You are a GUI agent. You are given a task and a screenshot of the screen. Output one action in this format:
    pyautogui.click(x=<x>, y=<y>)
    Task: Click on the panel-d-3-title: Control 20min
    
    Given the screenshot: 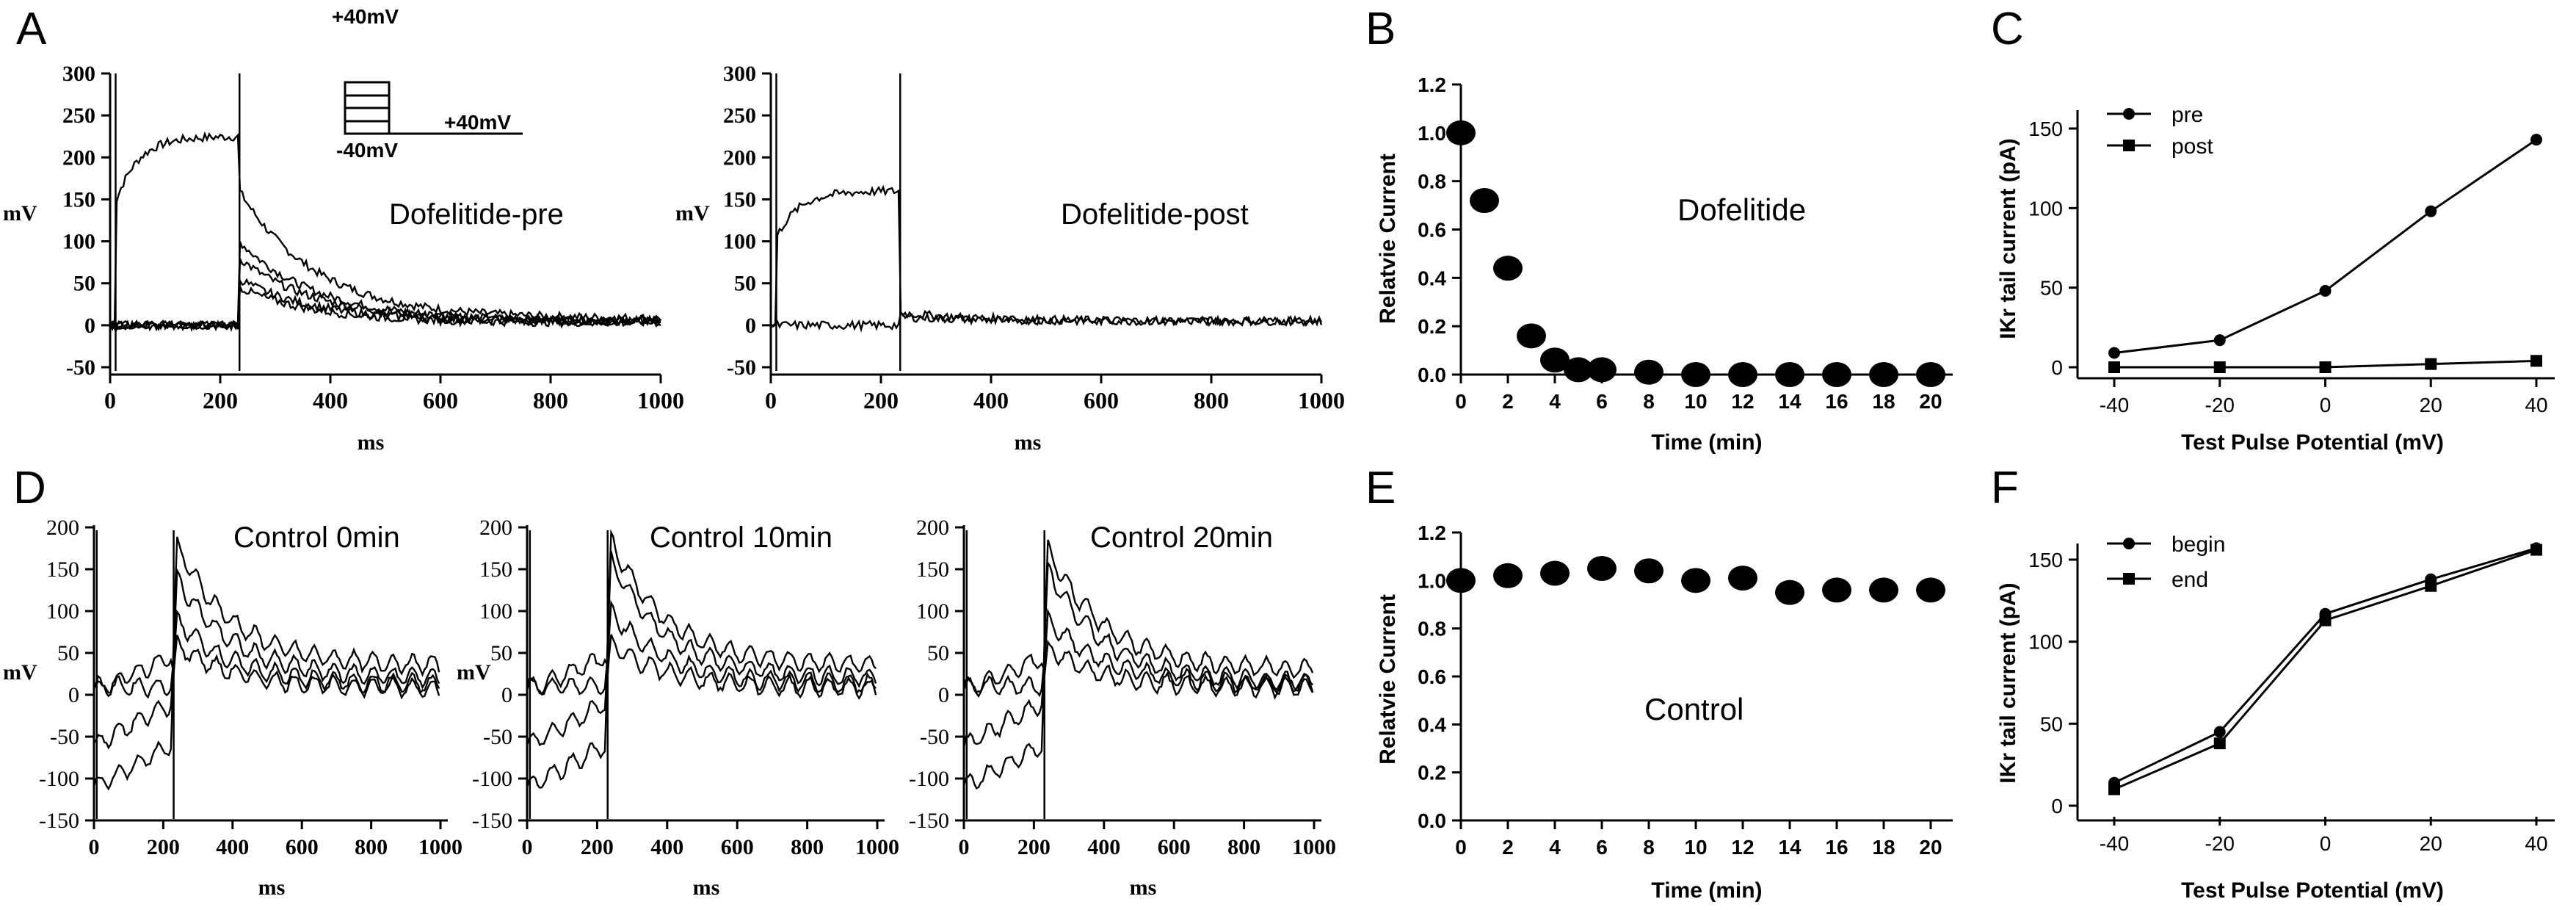 What is the action you would take?
    pyautogui.click(x=1182, y=537)
    